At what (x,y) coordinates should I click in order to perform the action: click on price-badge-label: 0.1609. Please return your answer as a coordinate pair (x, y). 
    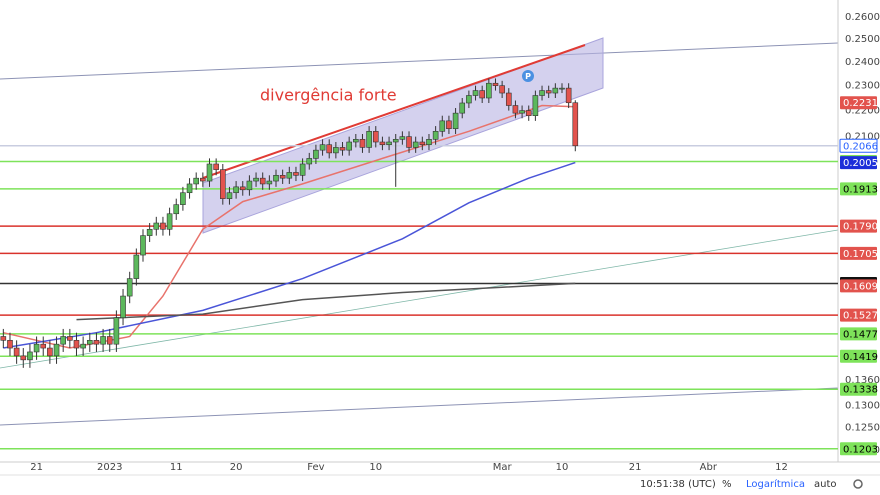
    Looking at the image, I should click on (860, 286).